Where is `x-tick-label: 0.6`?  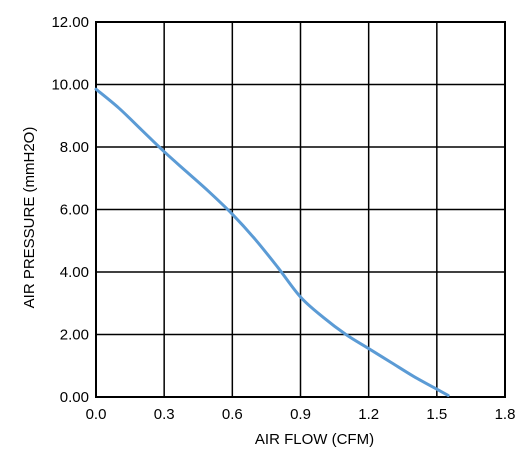
x-tick-label: 0.6 is located at coordinates (232, 414).